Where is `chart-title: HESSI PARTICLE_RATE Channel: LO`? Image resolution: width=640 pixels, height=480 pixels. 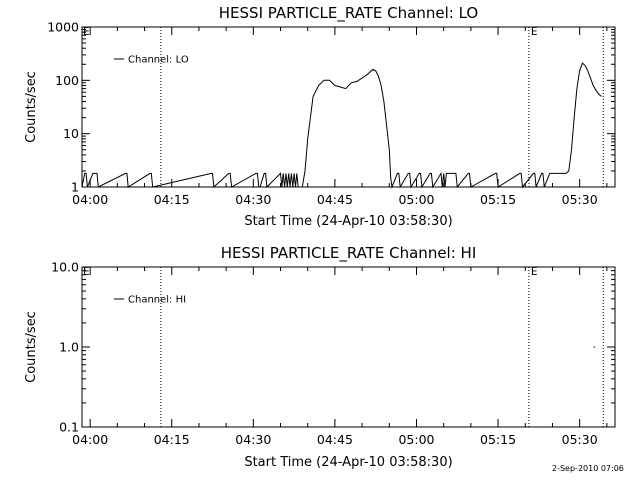 chart-title: HESSI PARTICLE_RATE Channel: LO is located at coordinates (348, 13).